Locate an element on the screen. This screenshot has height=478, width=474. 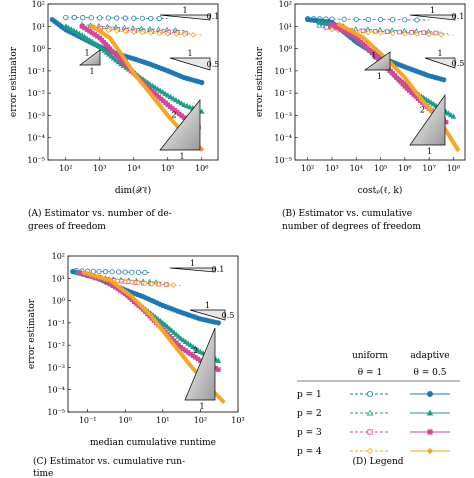
legend-uniform-marker-p1 is located at coordinates (369, 393).